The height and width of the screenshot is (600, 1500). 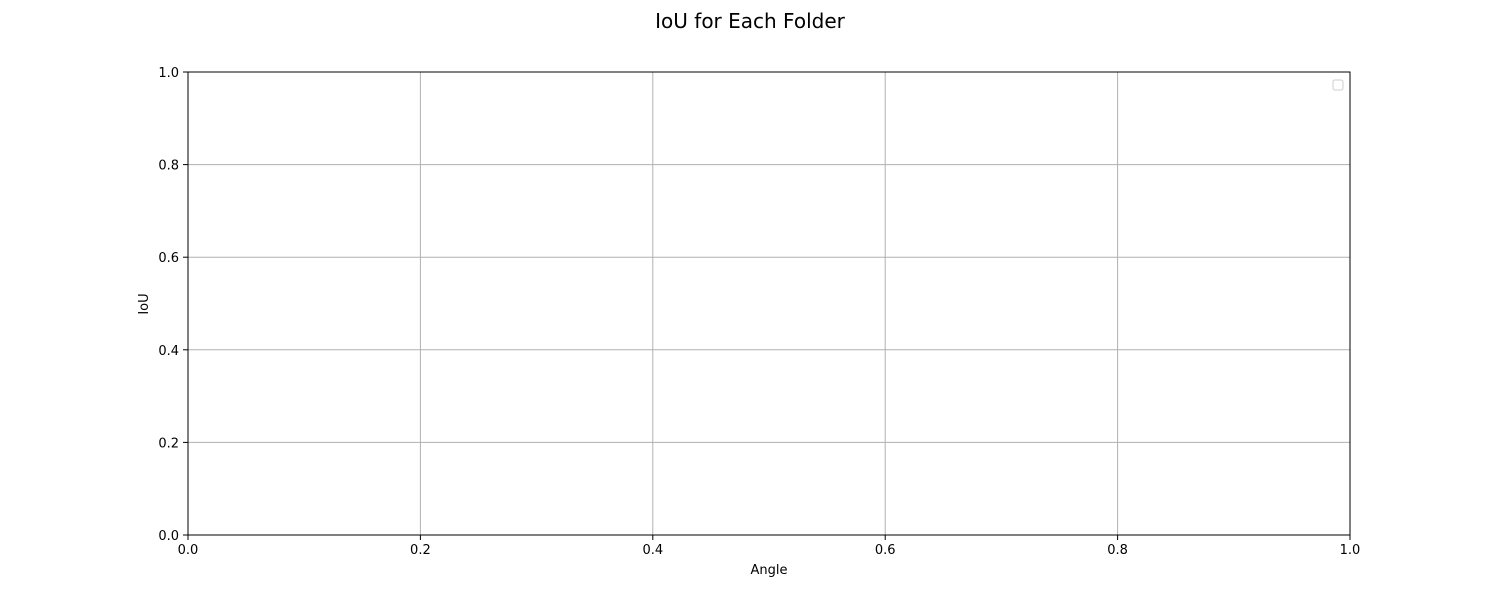 I want to click on x-tick-label: 0.2, so click(x=420, y=550).